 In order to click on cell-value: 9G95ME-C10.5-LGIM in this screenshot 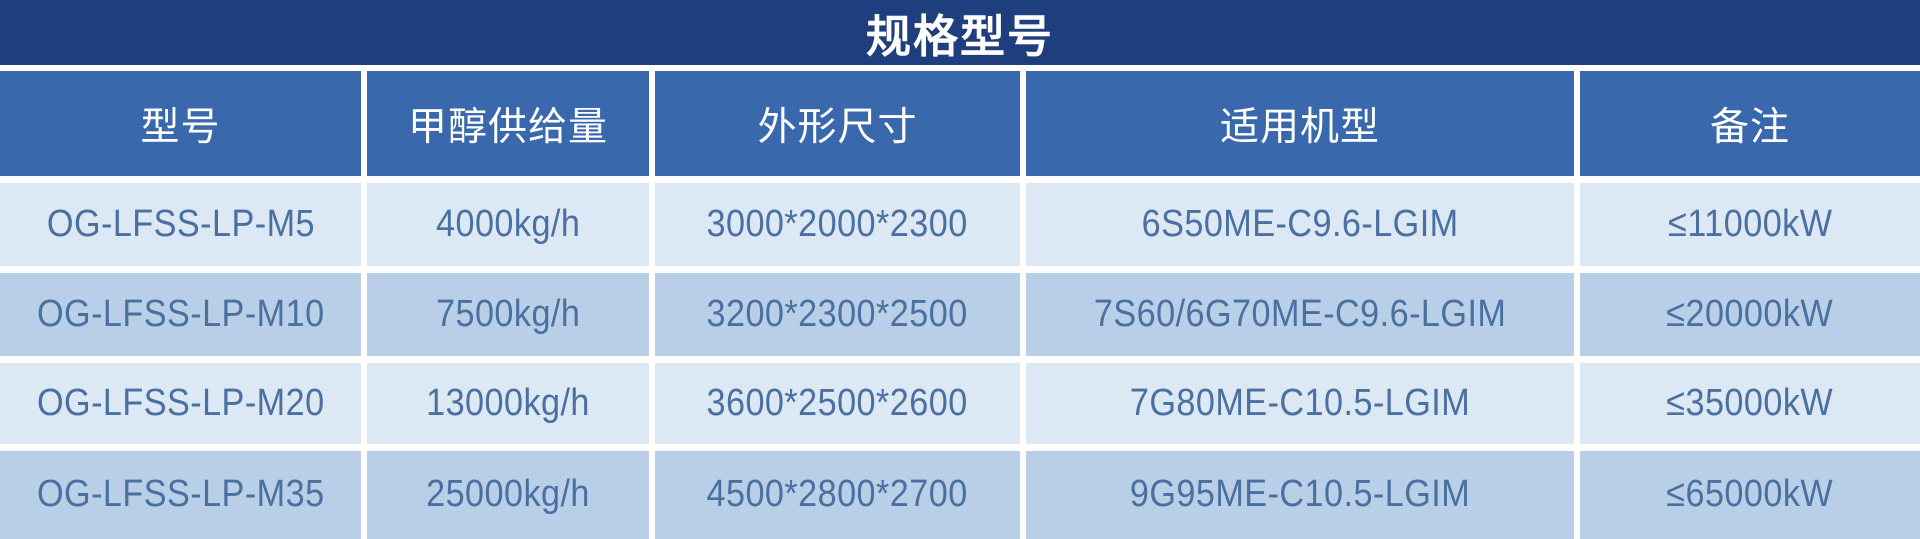, I will do `click(1300, 494)`.